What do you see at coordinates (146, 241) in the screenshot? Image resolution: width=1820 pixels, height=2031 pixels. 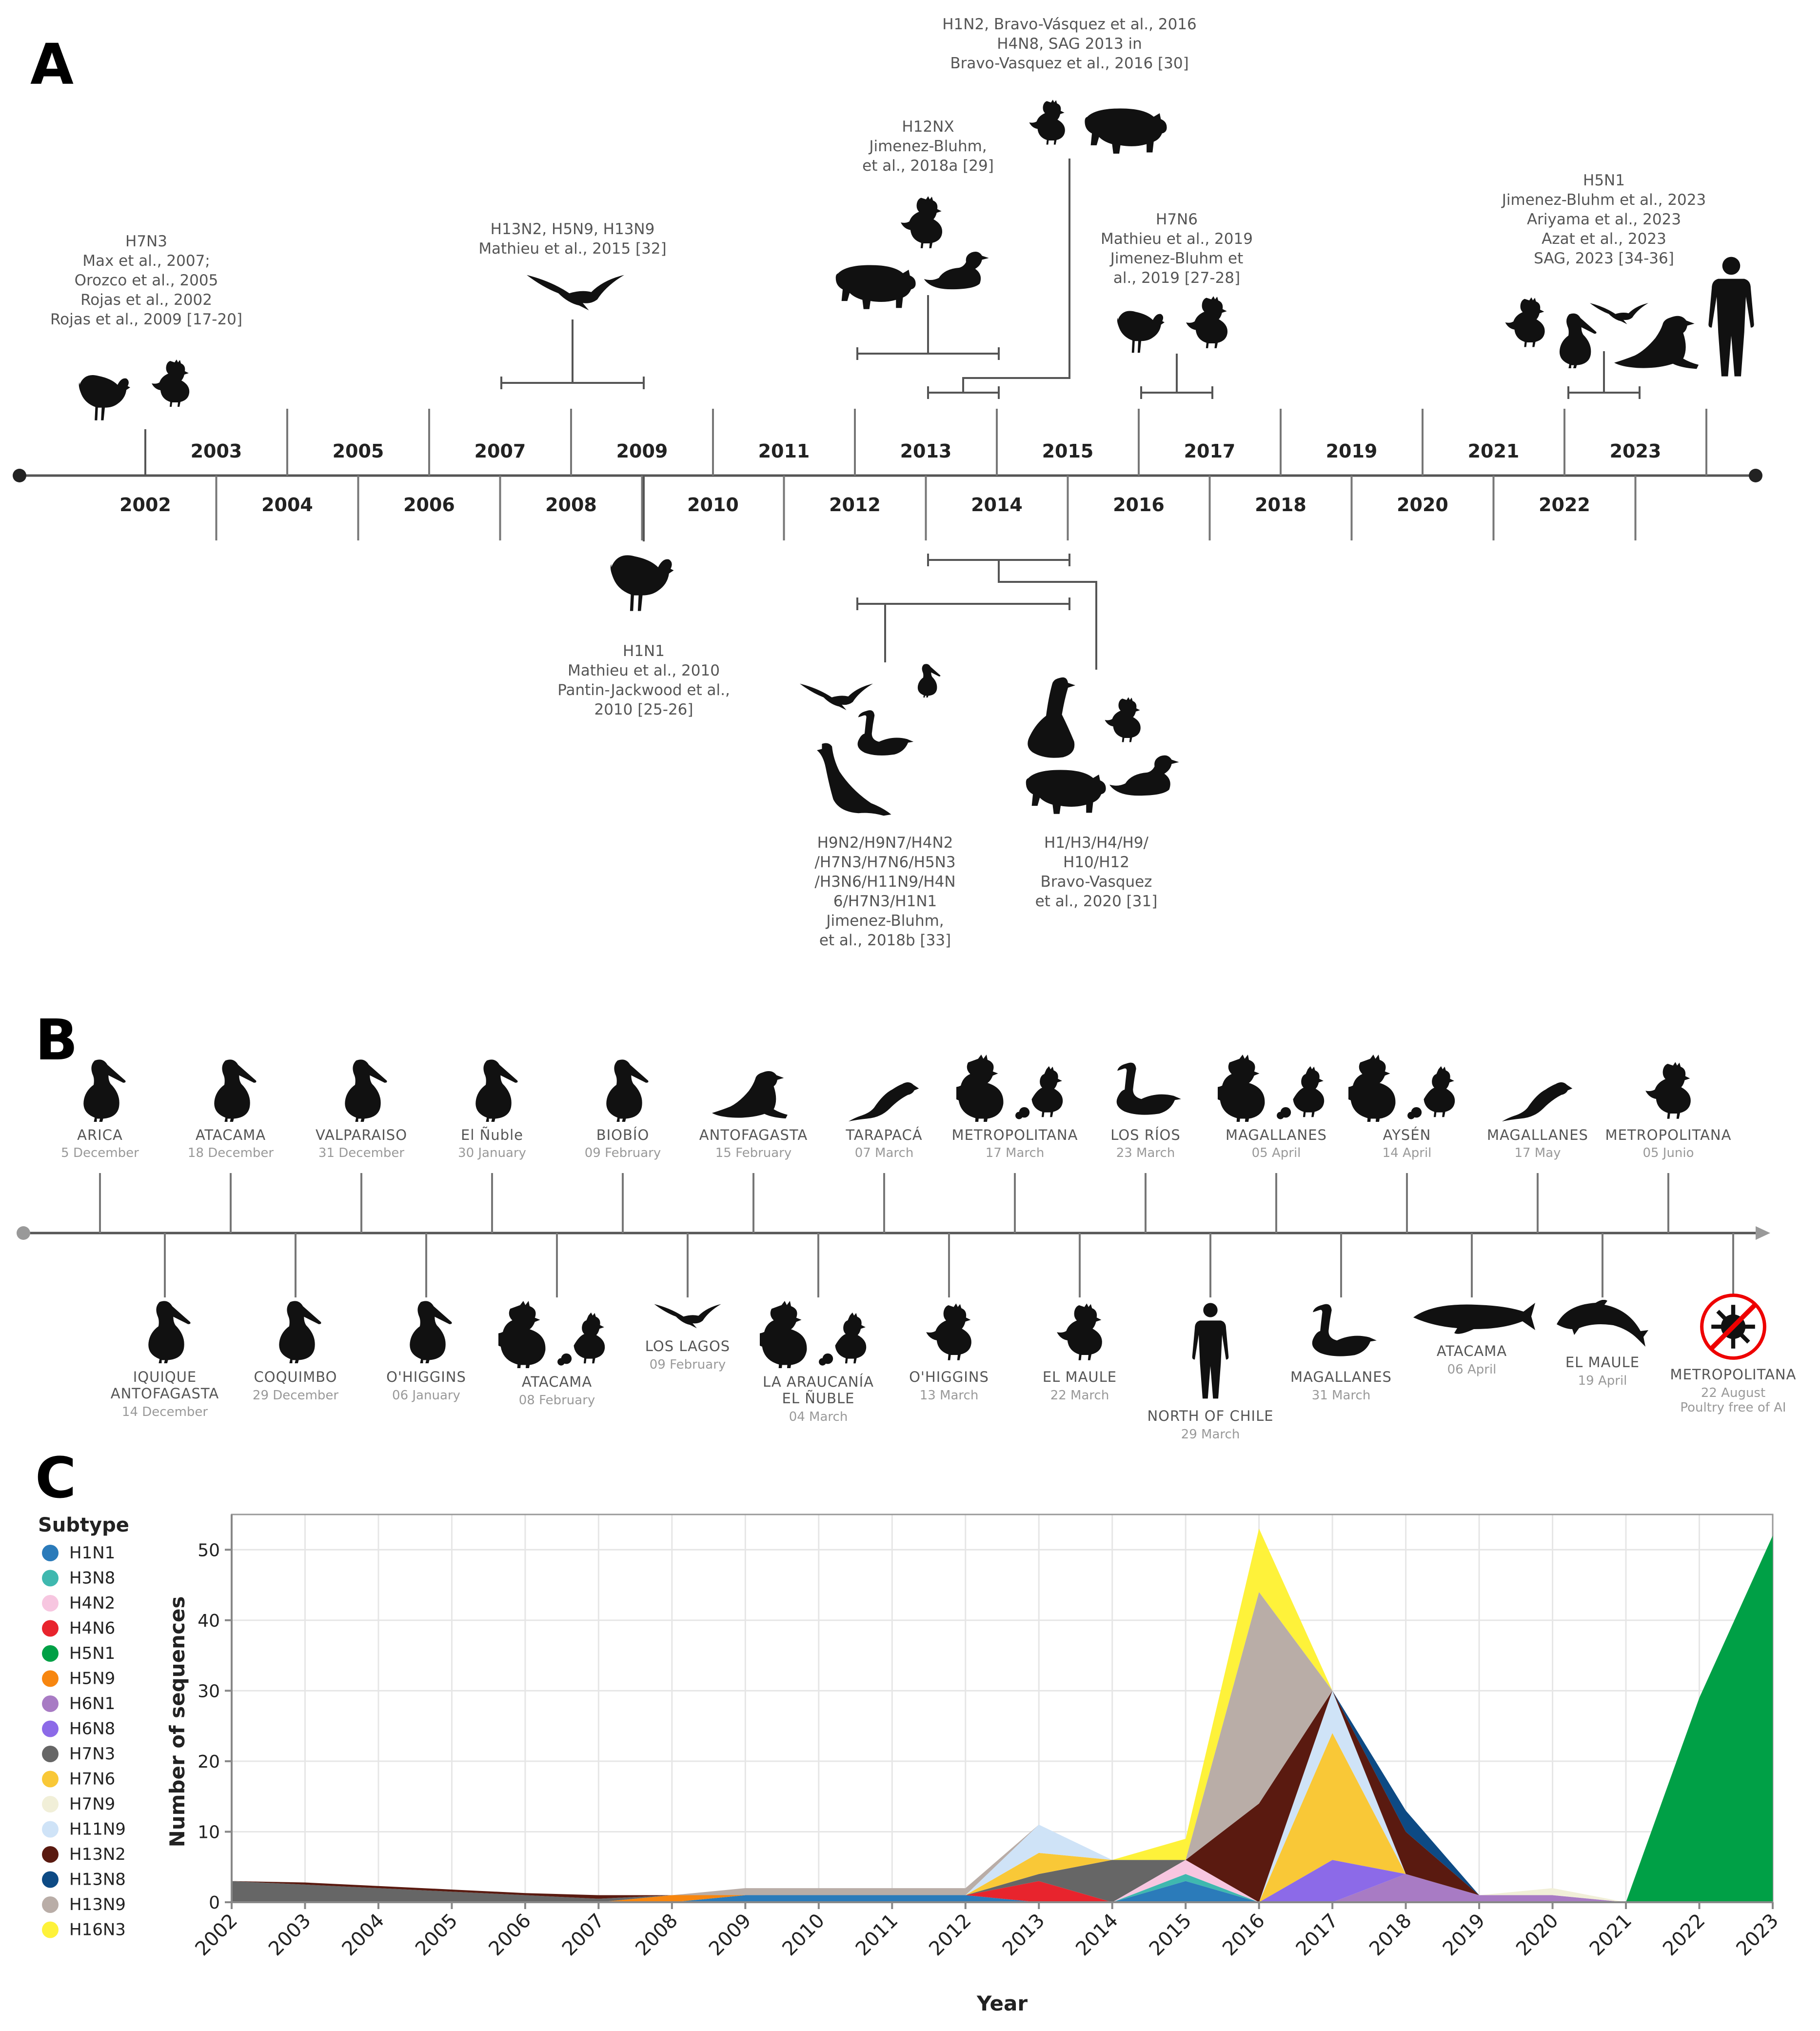 I see `event-citation-line: H7N3` at bounding box center [146, 241].